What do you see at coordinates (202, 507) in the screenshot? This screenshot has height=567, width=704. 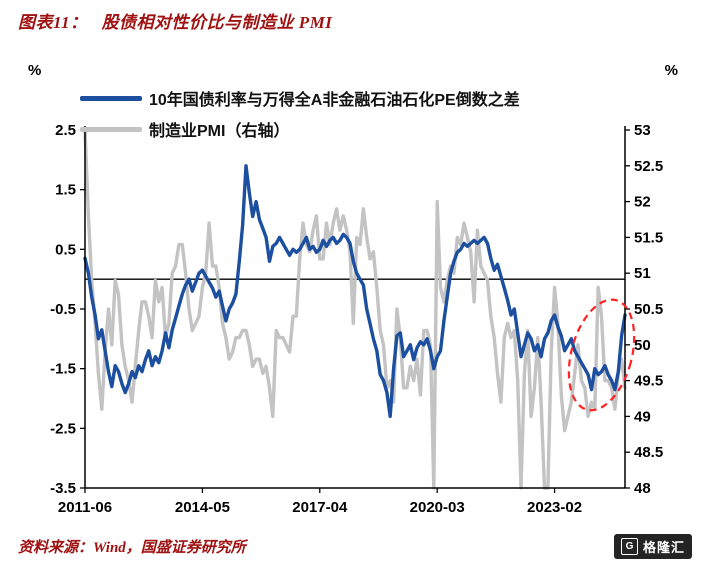 I see `x-axis-tick-label: 2014-05` at bounding box center [202, 507].